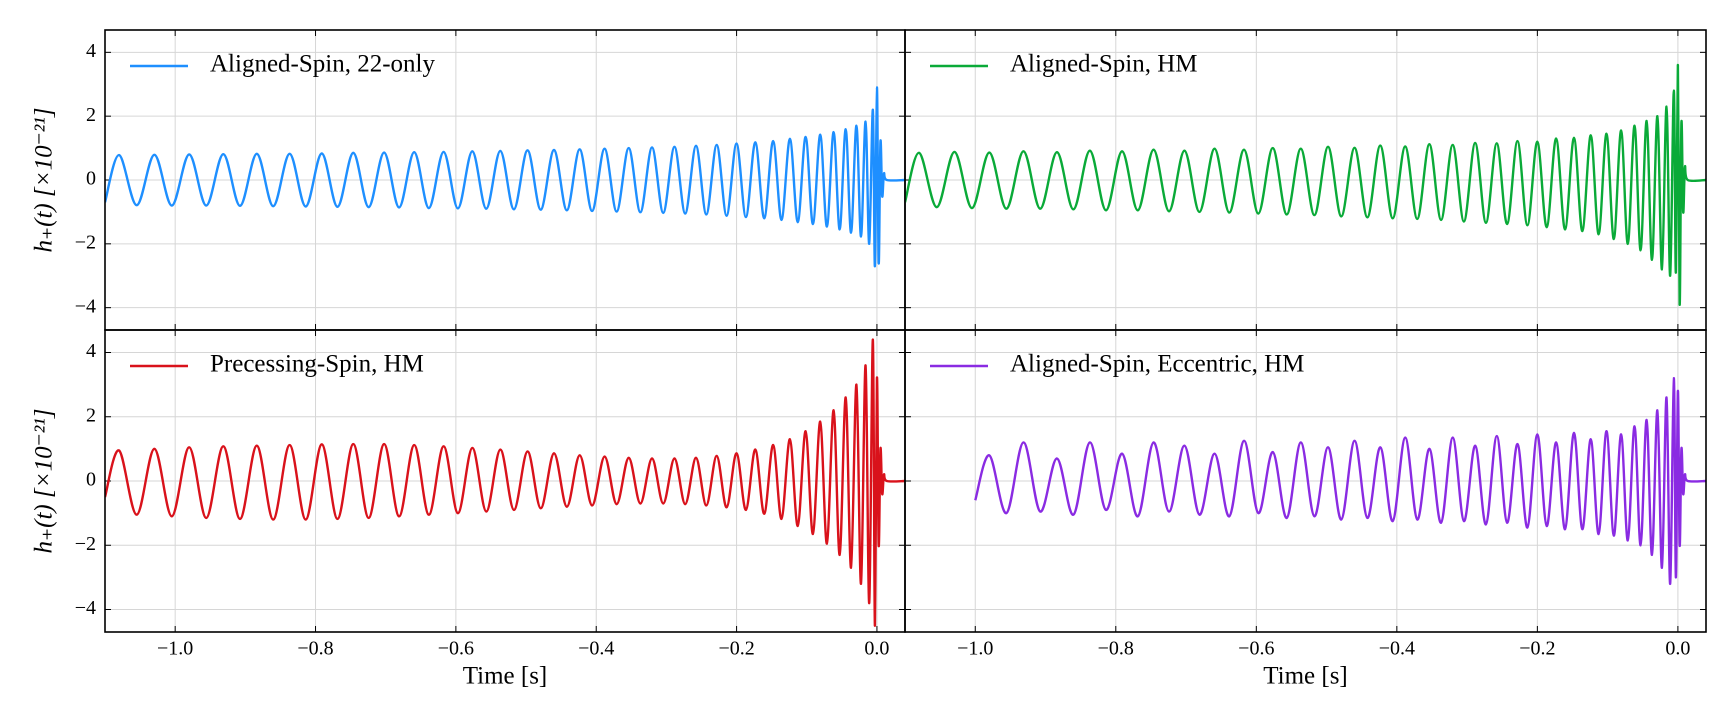 This screenshot has height=720, width=1728. What do you see at coordinates (317, 364) in the screenshot?
I see `legend-label: Precessing-Spin, HM` at bounding box center [317, 364].